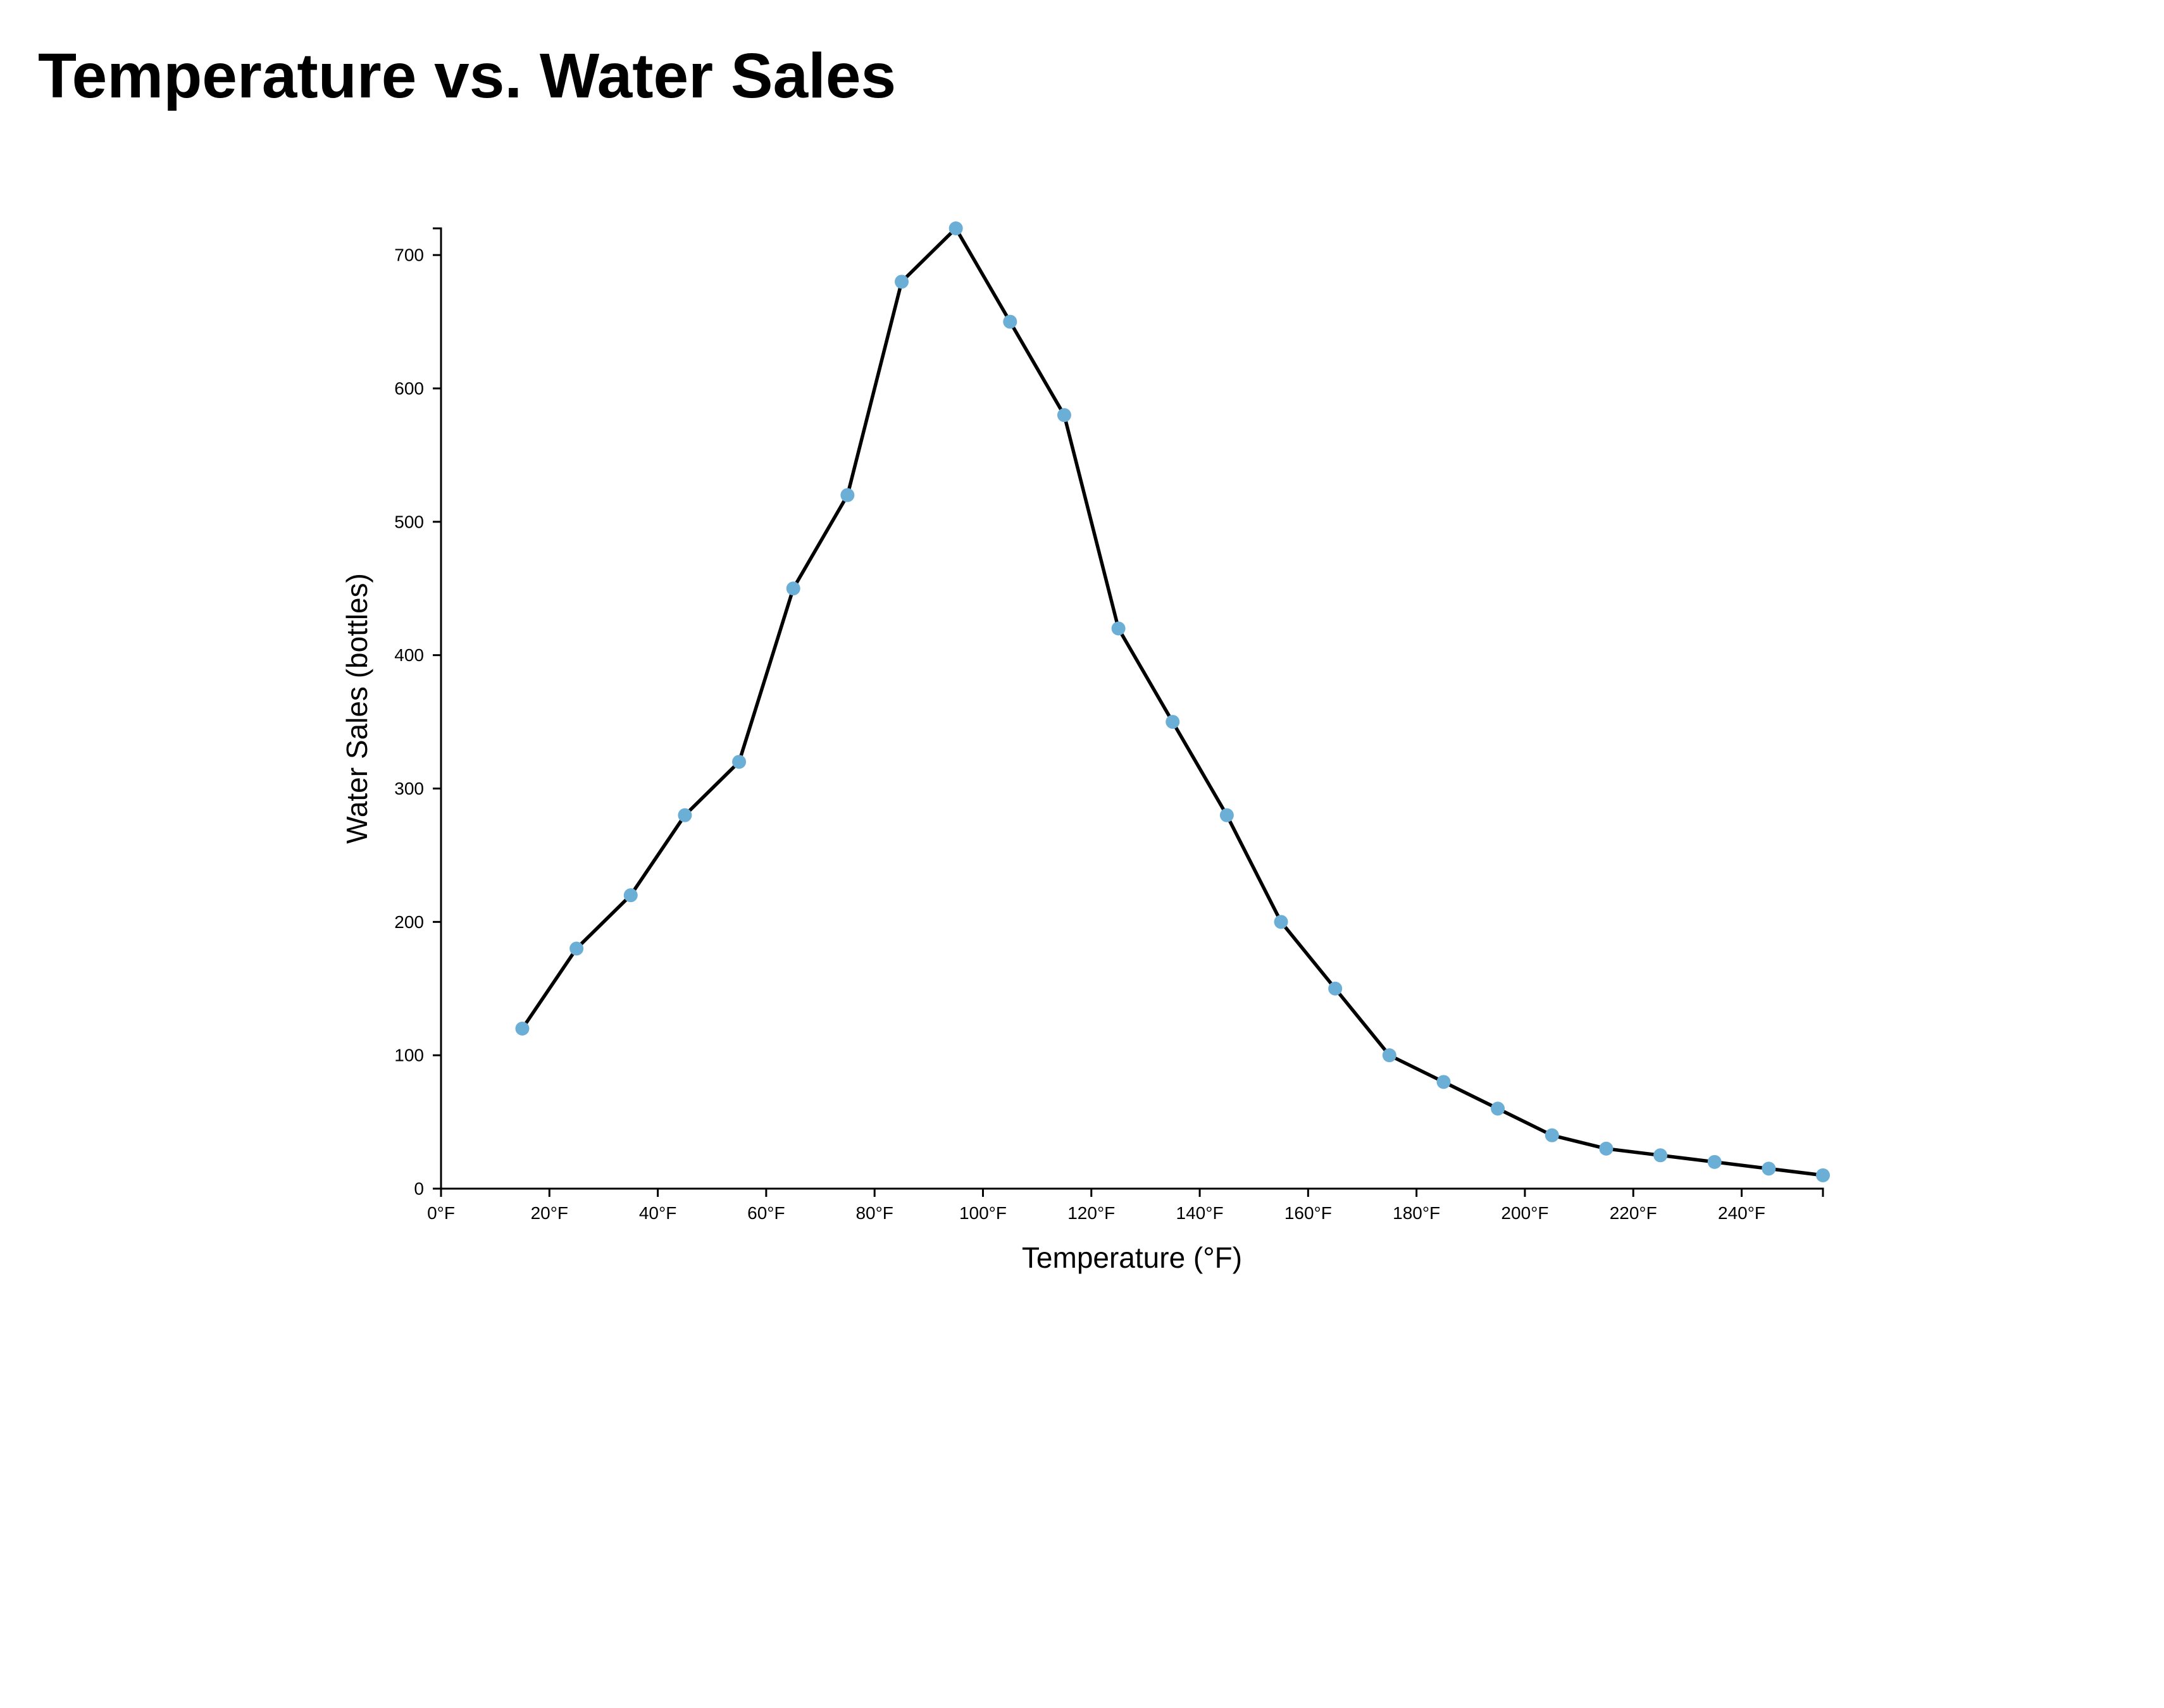  What do you see at coordinates (874, 1213) in the screenshot?
I see `x-tick-label: 80°F` at bounding box center [874, 1213].